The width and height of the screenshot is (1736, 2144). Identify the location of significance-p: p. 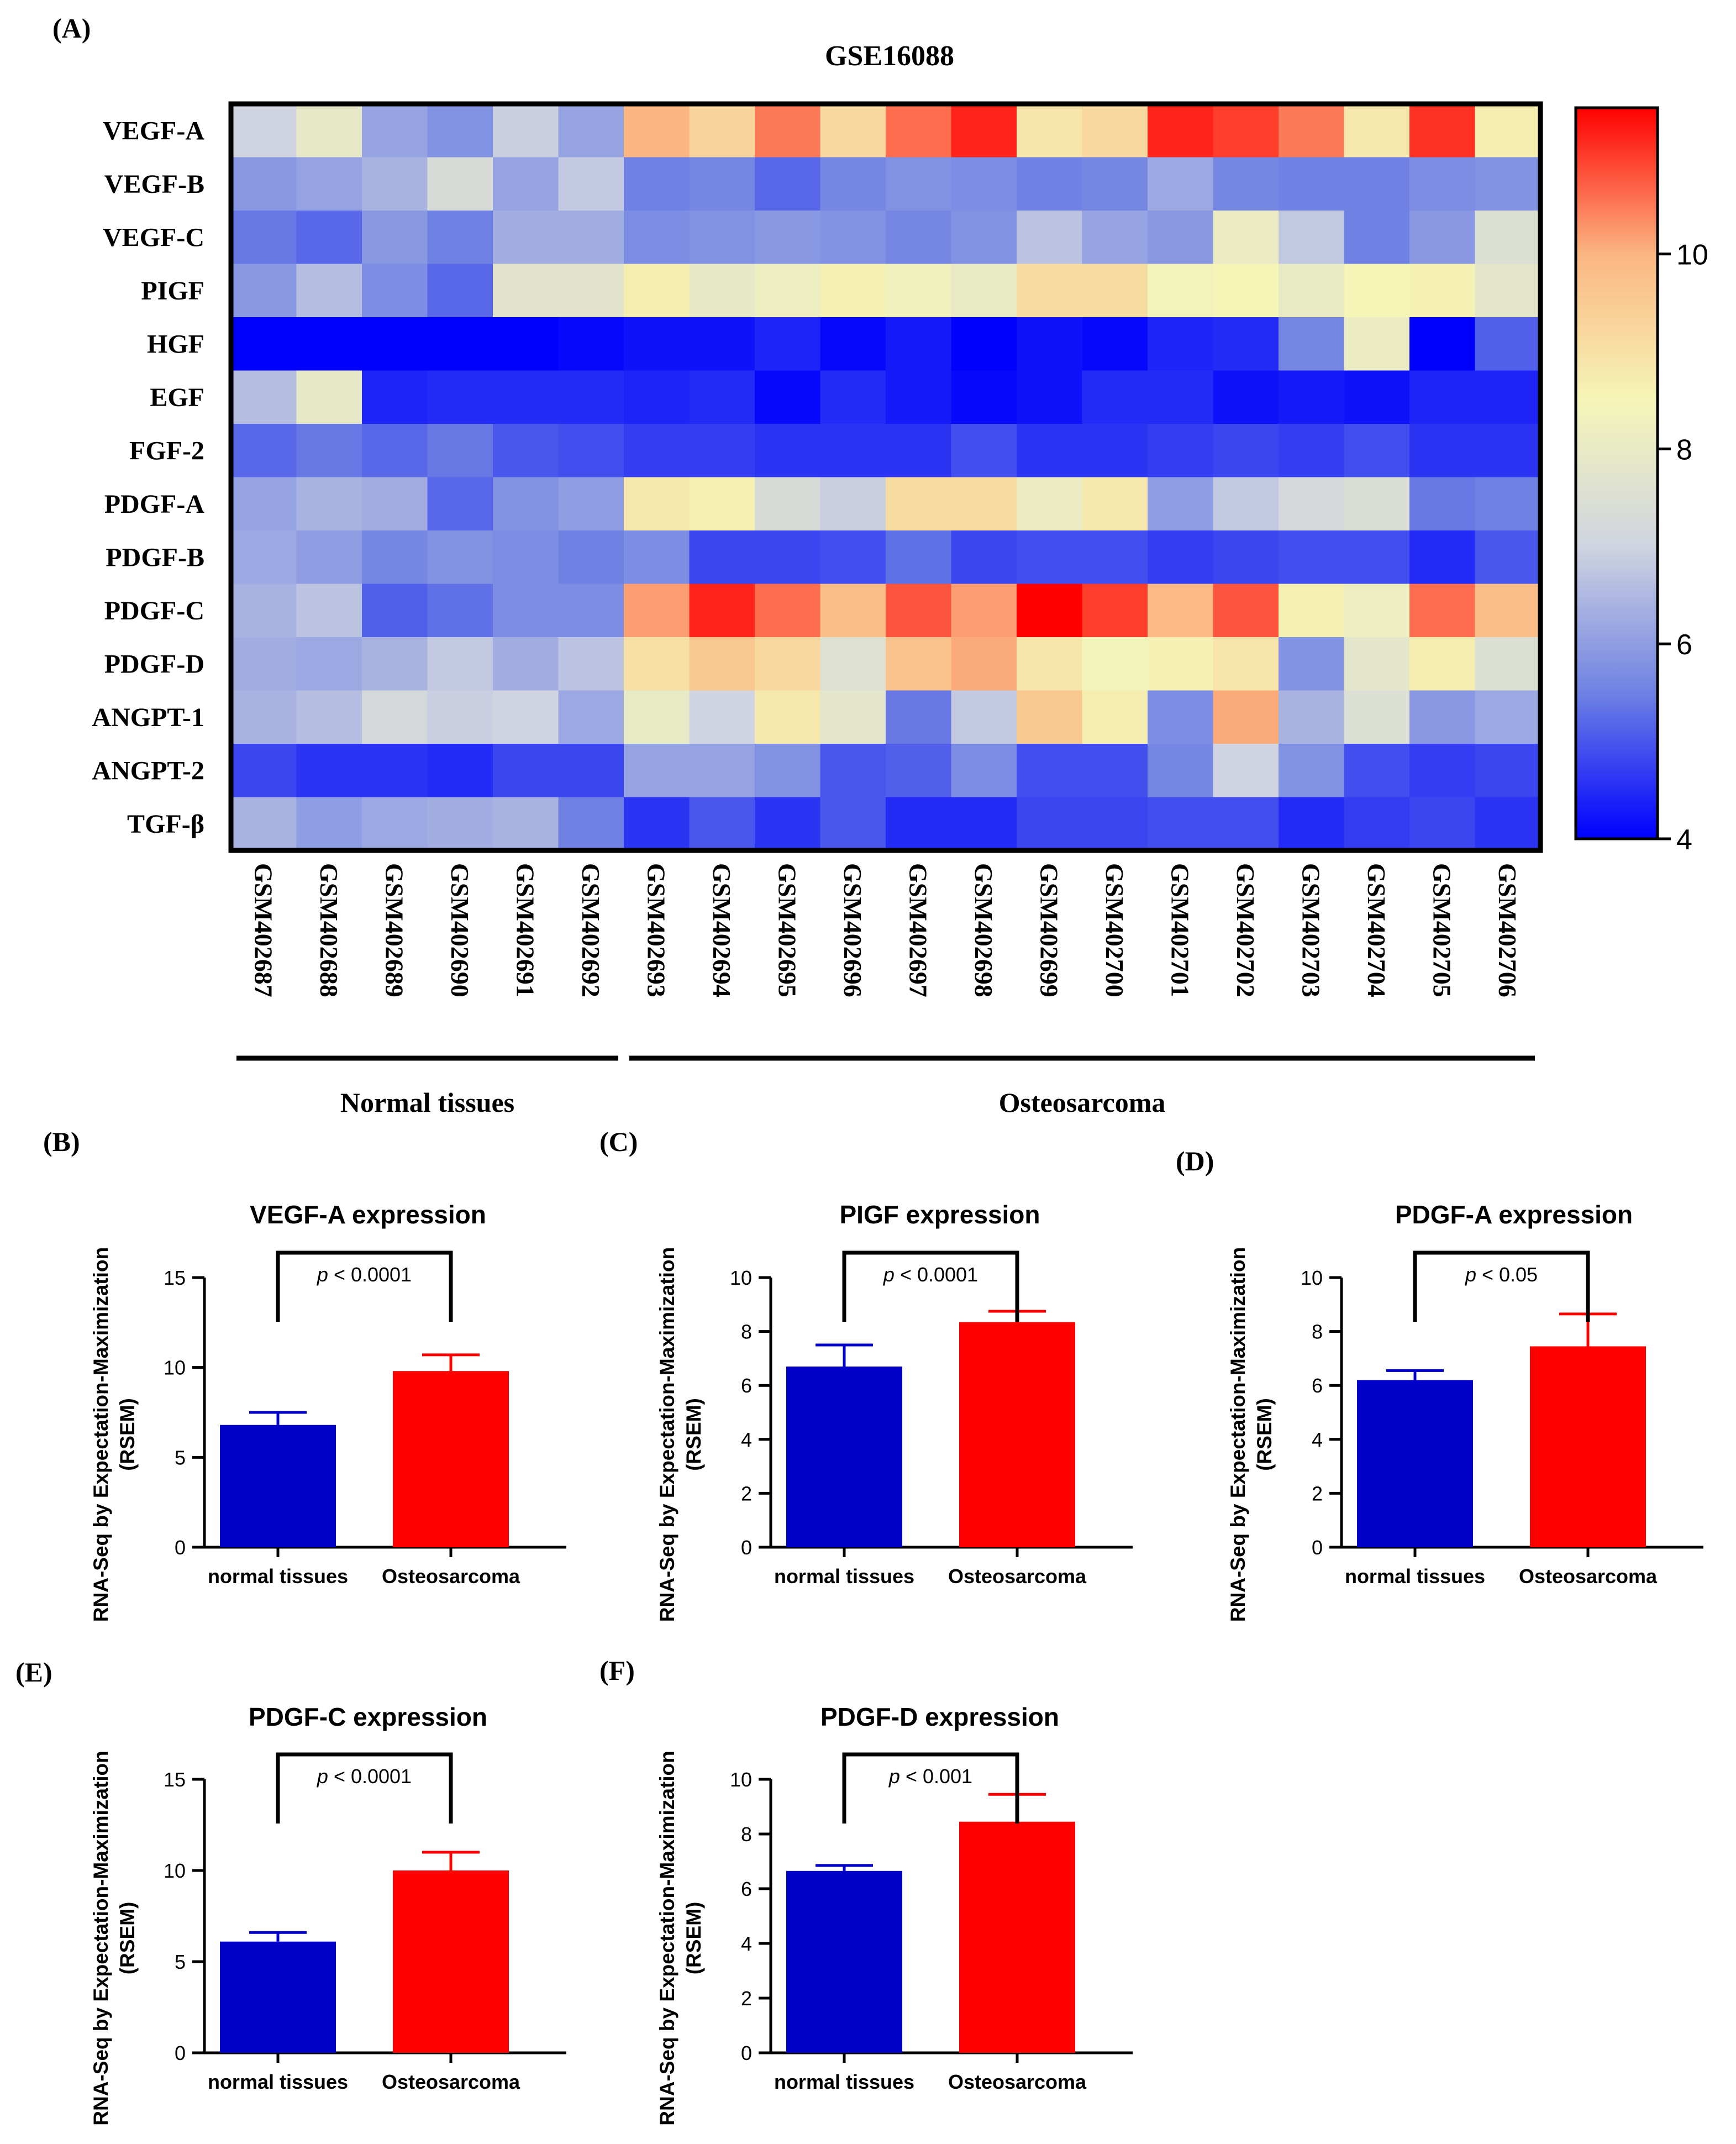
(889, 1274).